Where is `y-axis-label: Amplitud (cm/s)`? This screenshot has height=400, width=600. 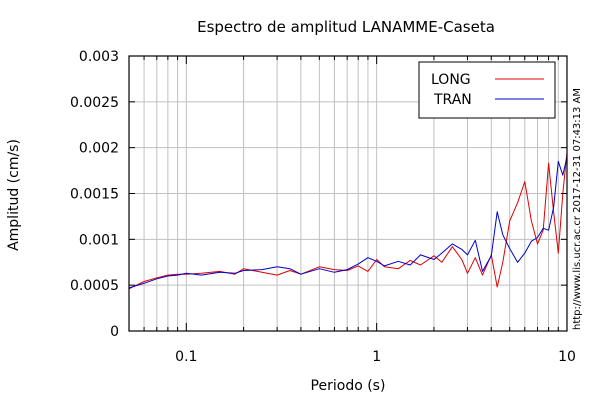
y-axis-label: Amplitud (cm/s) is located at coordinates (14, 195).